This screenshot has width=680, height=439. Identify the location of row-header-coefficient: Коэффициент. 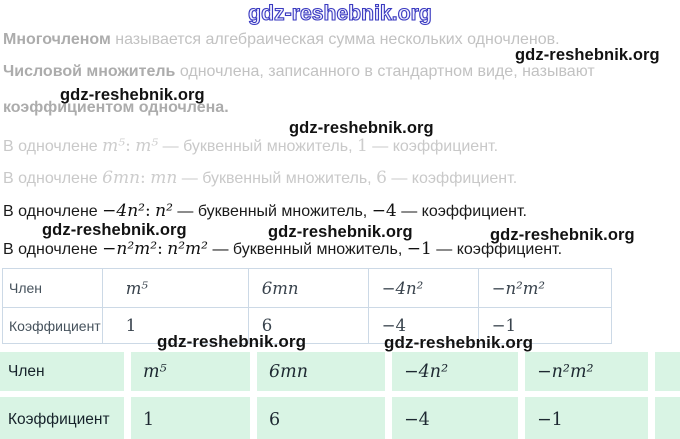
(52, 325).